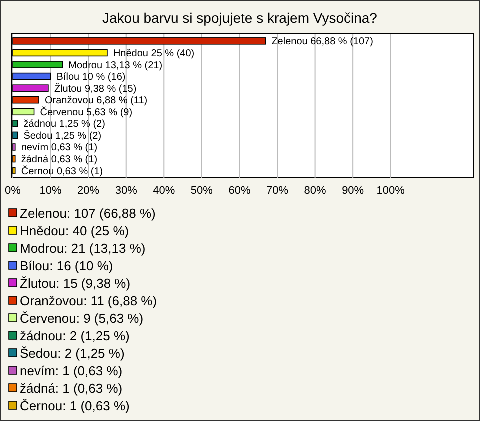  I want to click on legend-label: Červenou: 9 (5,63 %), so click(82, 318).